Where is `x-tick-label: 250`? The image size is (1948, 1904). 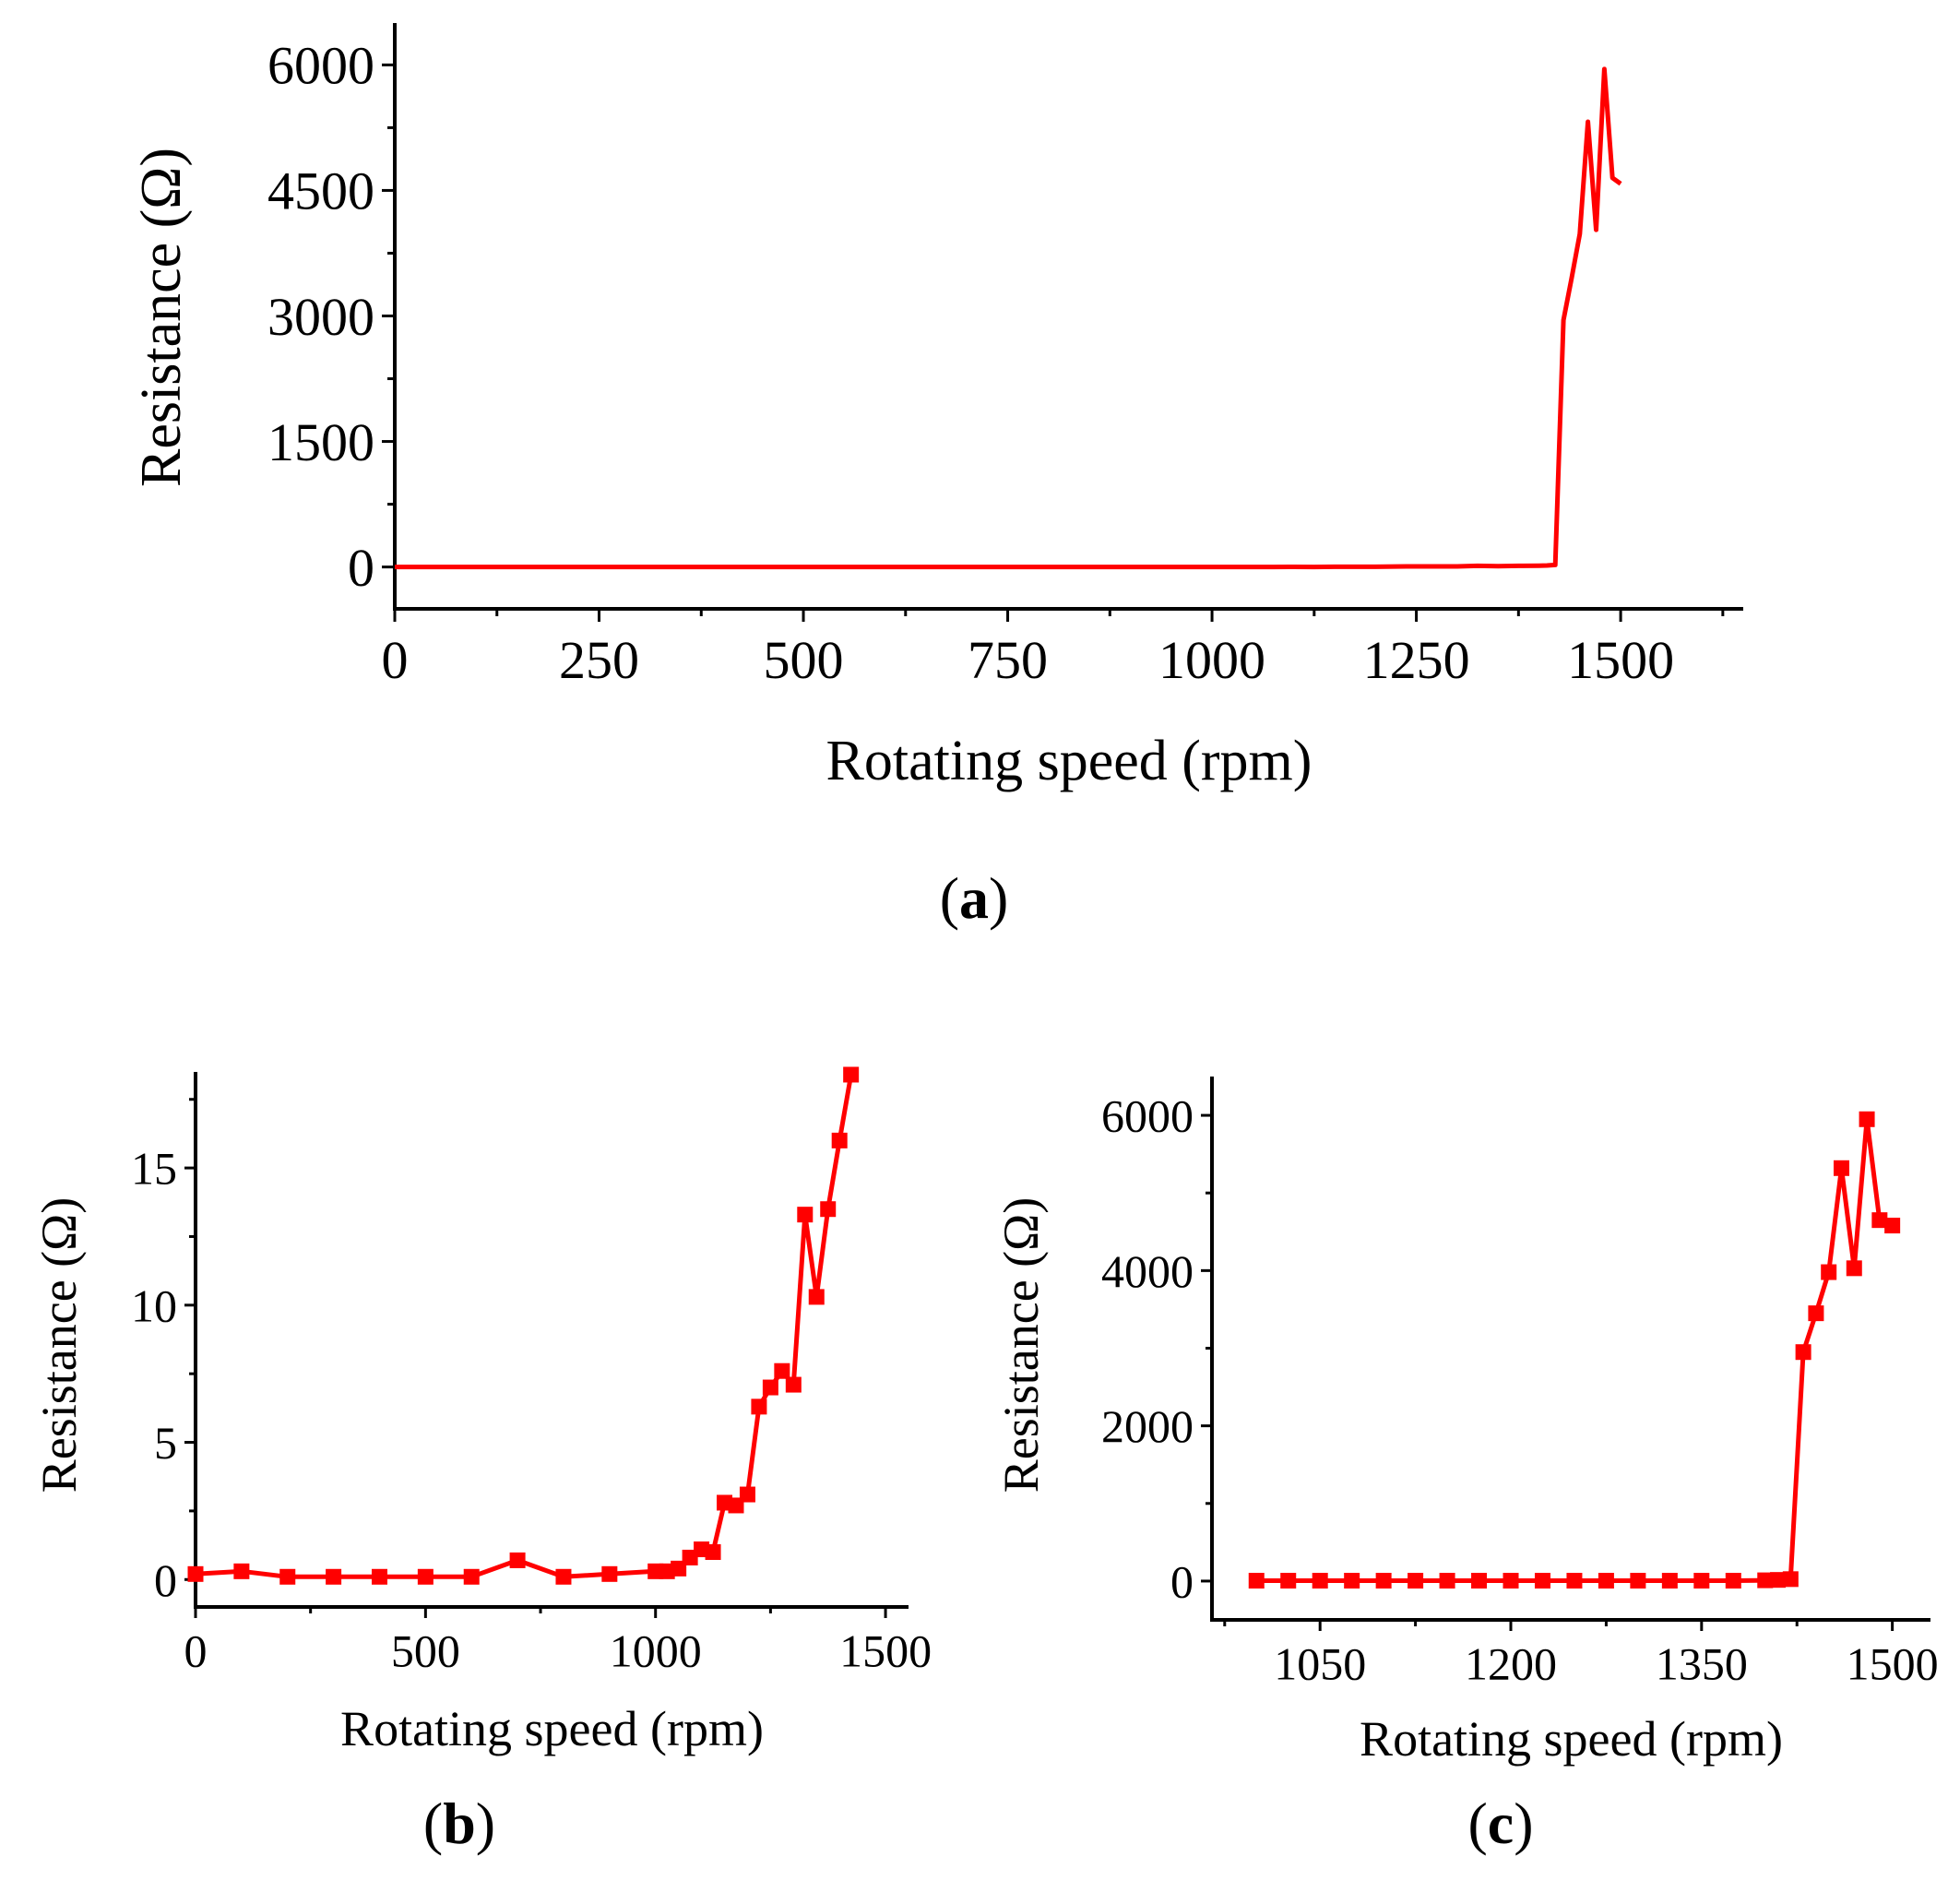
x-tick-label: 250 is located at coordinates (599, 660).